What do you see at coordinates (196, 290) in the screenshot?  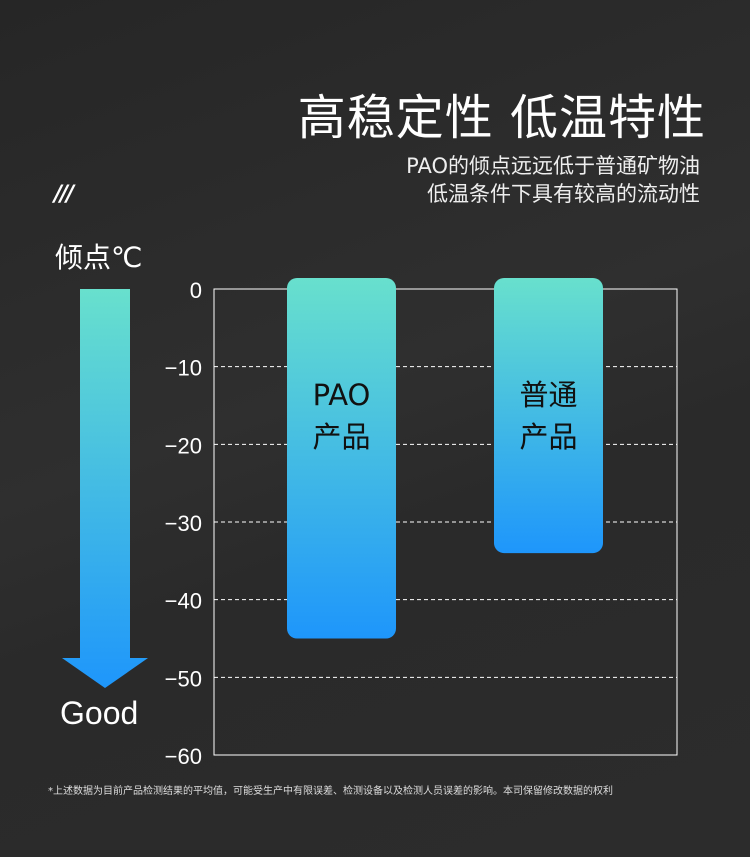 I see `y-tick-label: 0` at bounding box center [196, 290].